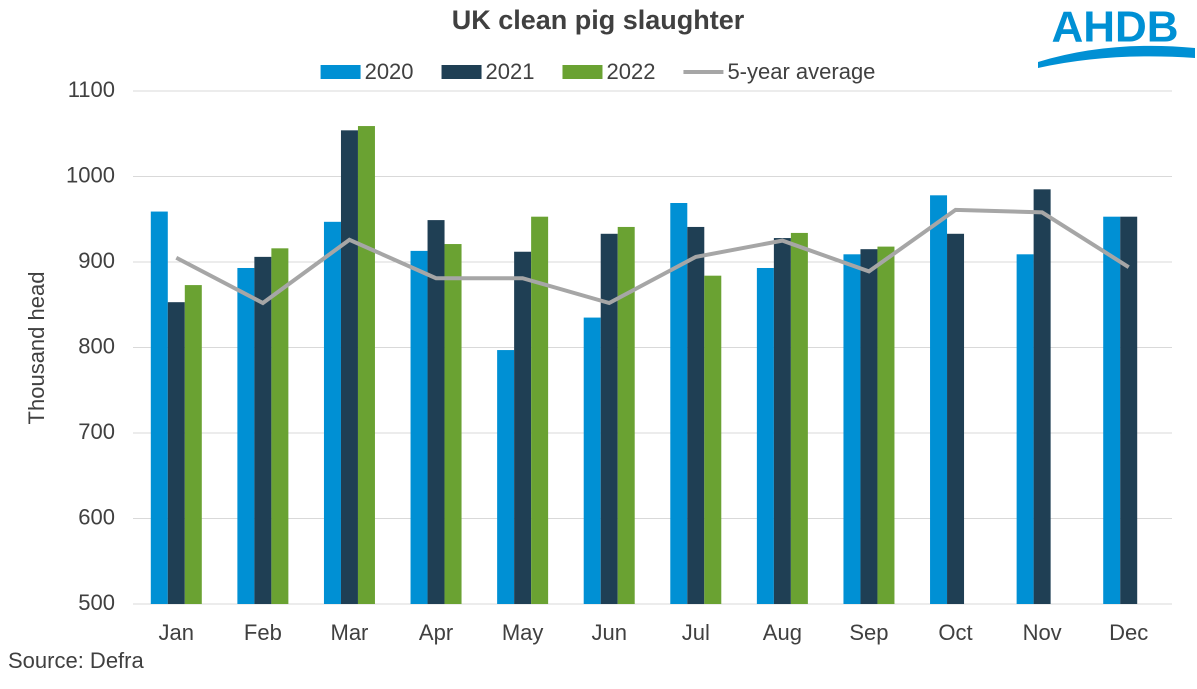  I want to click on y-tick-label: 800, so click(96, 345).